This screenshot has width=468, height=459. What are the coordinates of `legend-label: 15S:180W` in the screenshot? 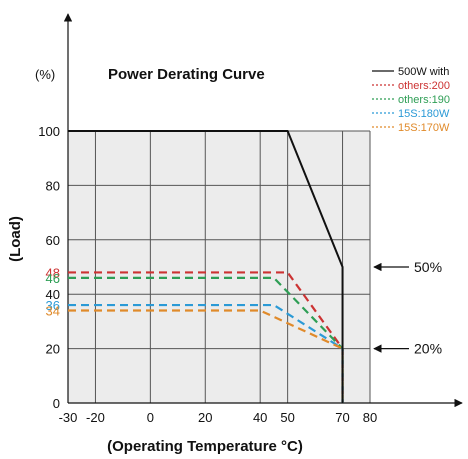 It's located at (424, 114).